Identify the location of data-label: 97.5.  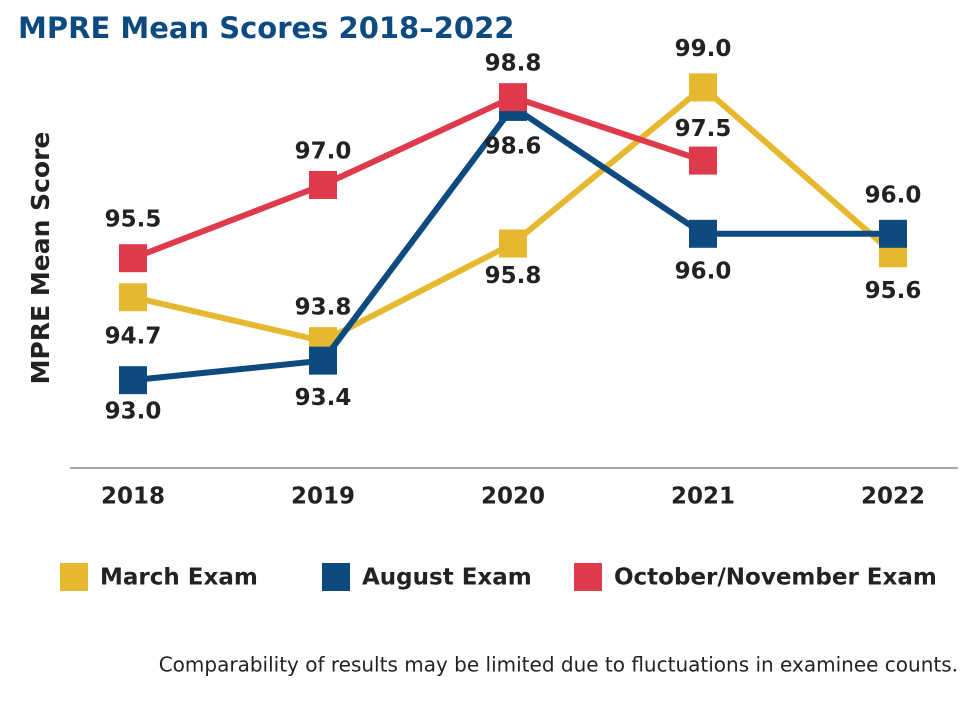
(703, 129).